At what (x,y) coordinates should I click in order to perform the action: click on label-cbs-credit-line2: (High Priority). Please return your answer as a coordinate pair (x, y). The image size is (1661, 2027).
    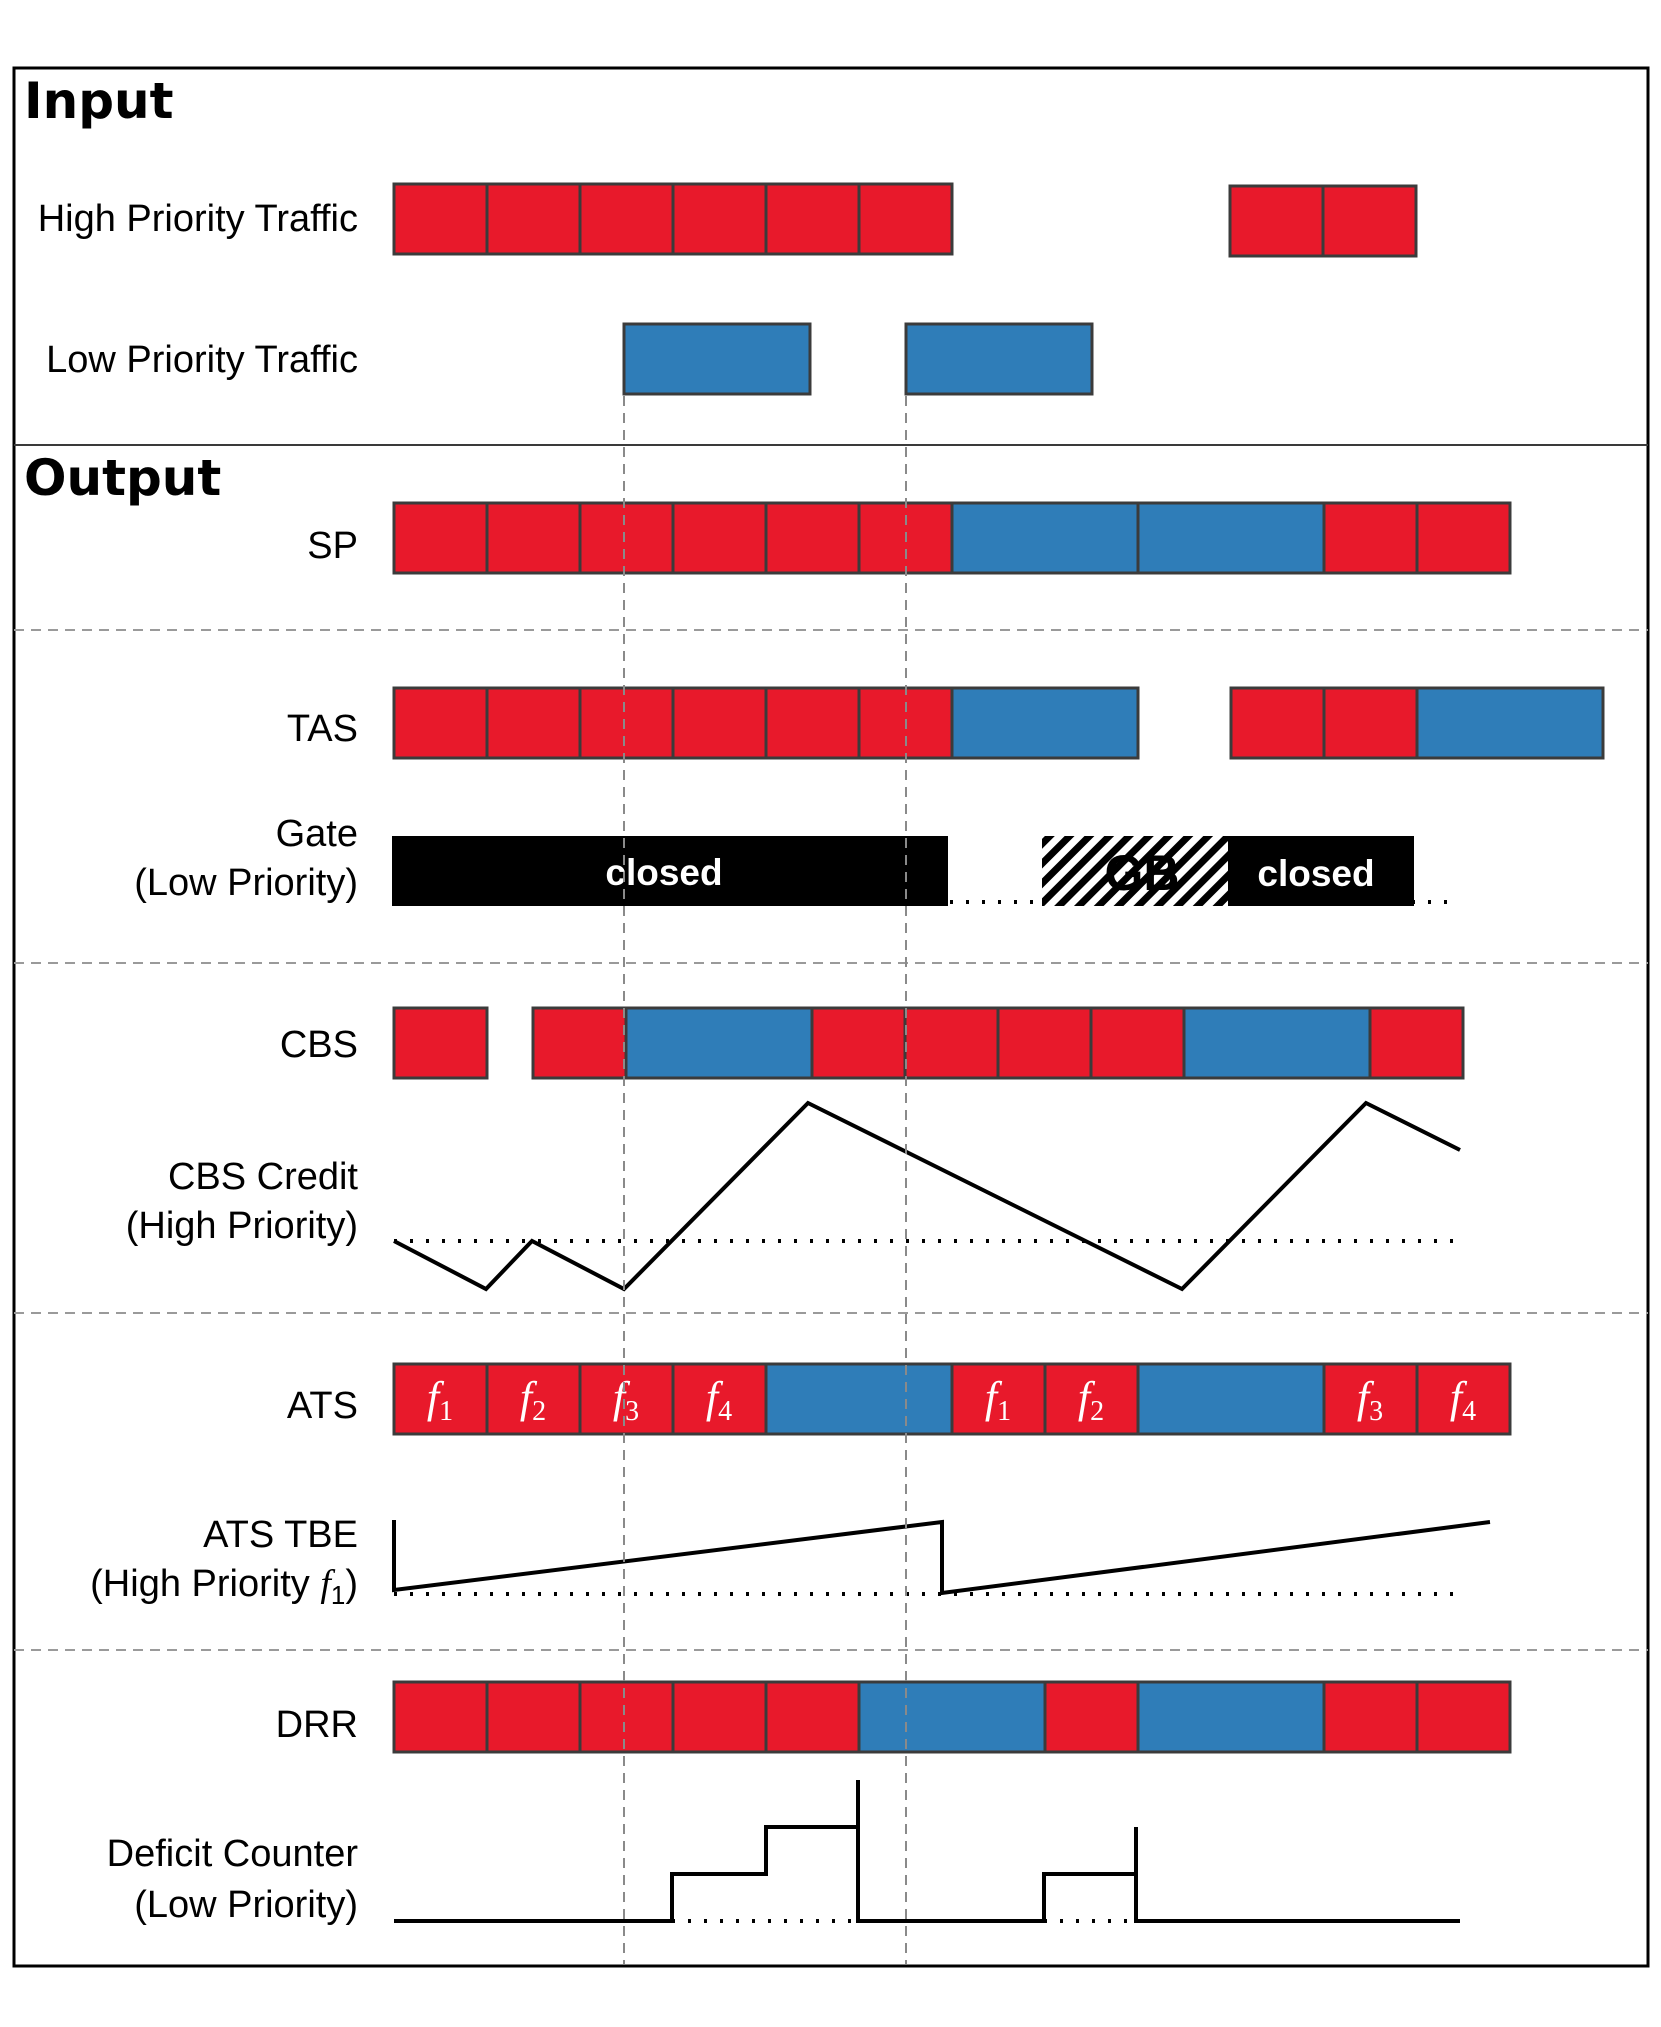
    Looking at the image, I should click on (242, 1226).